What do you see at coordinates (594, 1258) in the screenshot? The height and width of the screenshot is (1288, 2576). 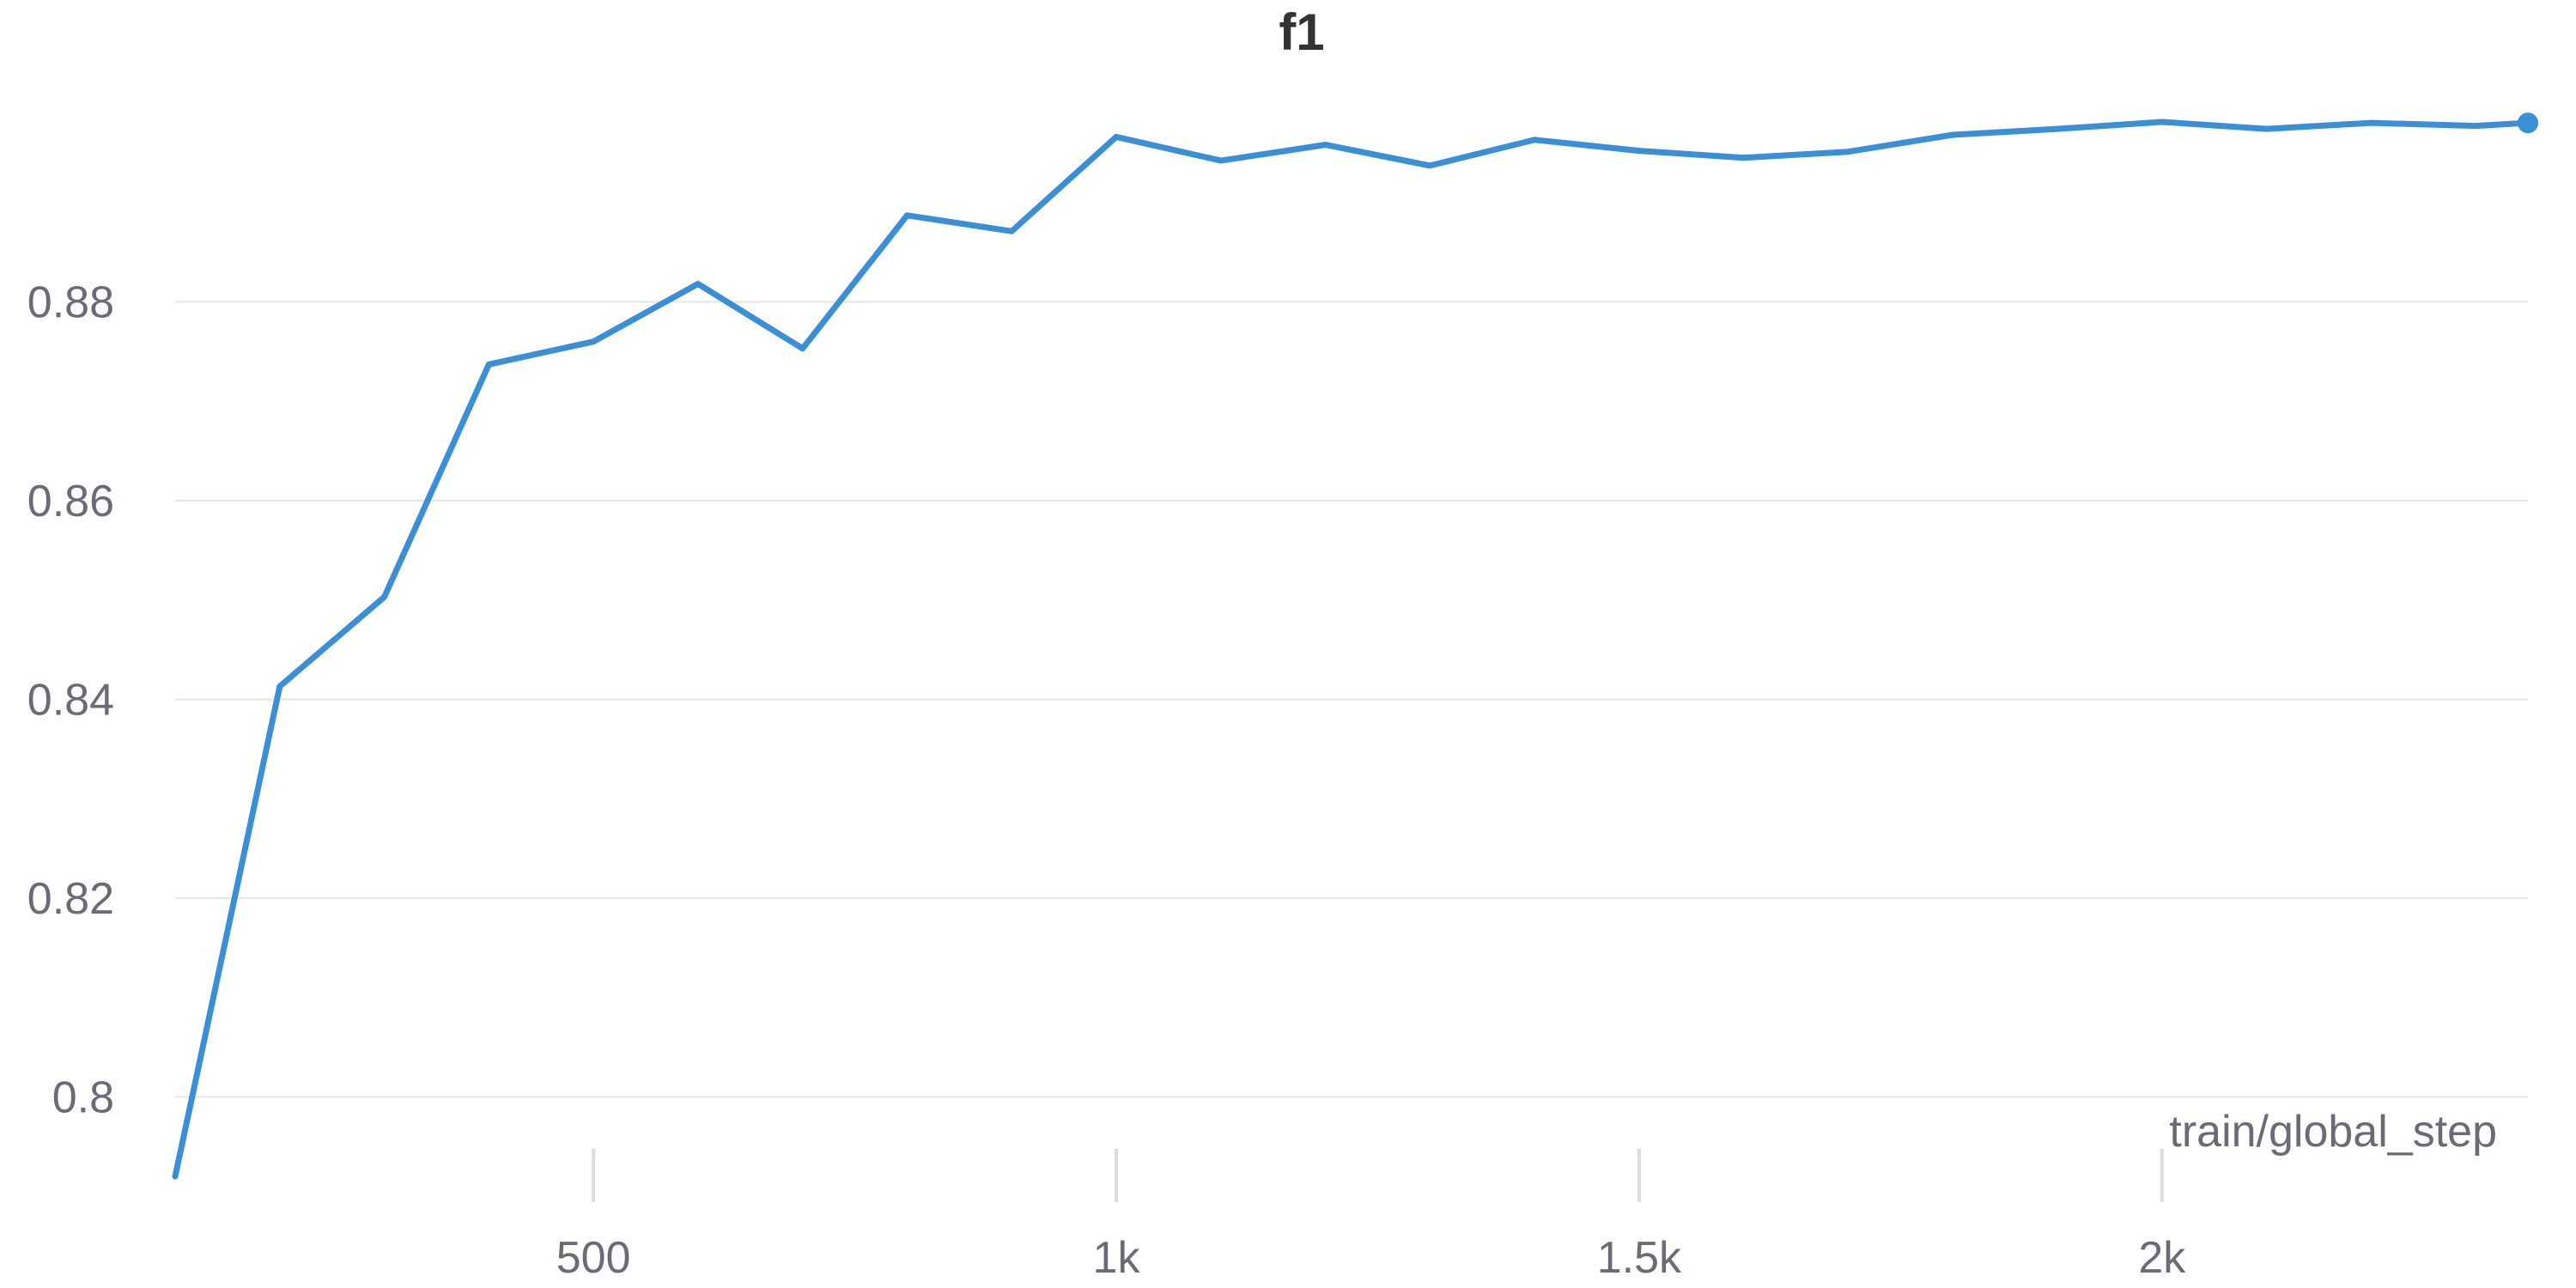 I see `x-tick-label-0: 500` at bounding box center [594, 1258].